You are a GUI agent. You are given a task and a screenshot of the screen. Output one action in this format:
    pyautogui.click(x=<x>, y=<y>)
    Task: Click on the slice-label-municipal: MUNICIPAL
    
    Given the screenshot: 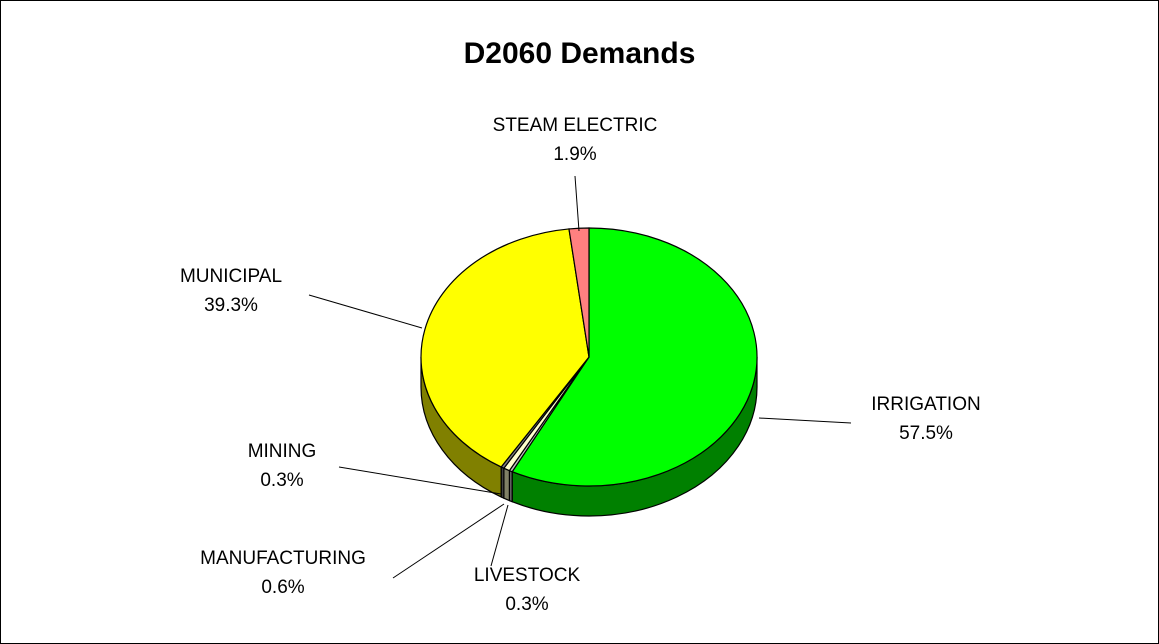 What is the action you would take?
    pyautogui.click(x=231, y=276)
    